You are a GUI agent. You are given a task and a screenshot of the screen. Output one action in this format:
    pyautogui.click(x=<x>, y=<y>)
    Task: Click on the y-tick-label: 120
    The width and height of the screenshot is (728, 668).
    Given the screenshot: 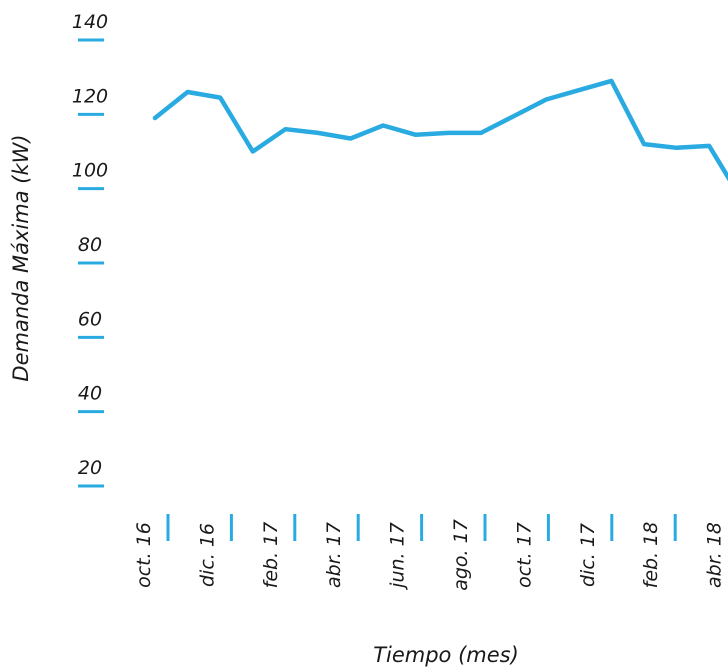 What is the action you would take?
    pyautogui.click(x=90, y=96)
    